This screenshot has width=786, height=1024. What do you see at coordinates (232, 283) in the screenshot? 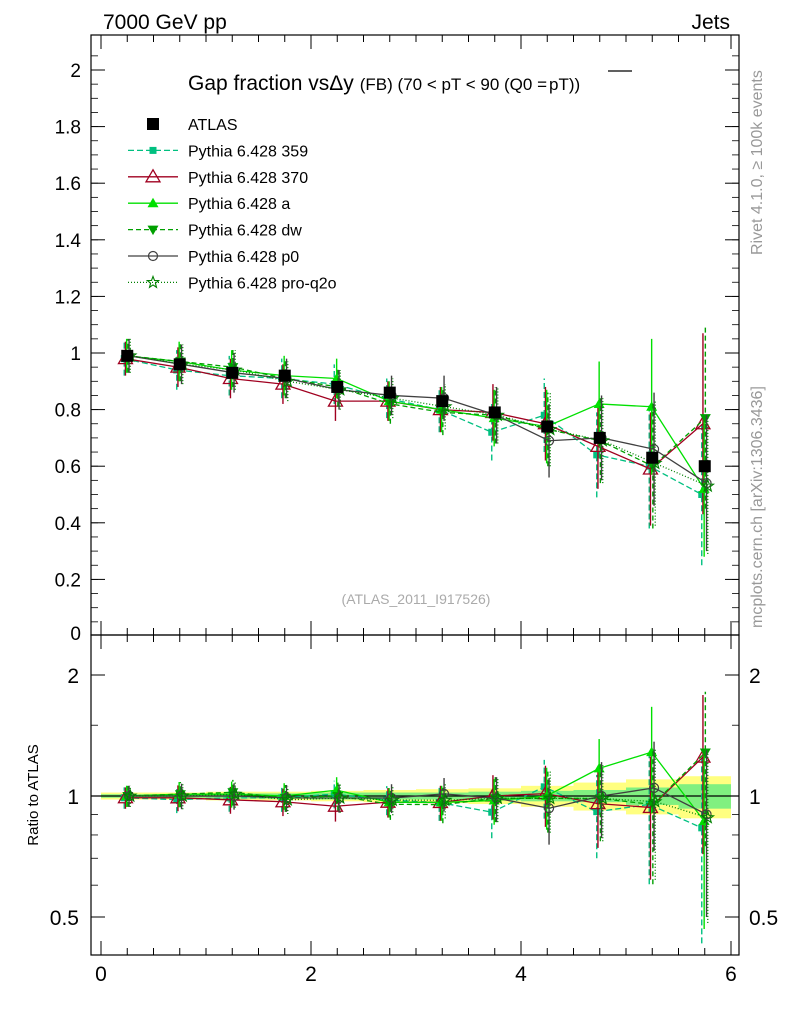
I see `legend-item: Pythia 6.428 pro-q2o` at bounding box center [232, 283].